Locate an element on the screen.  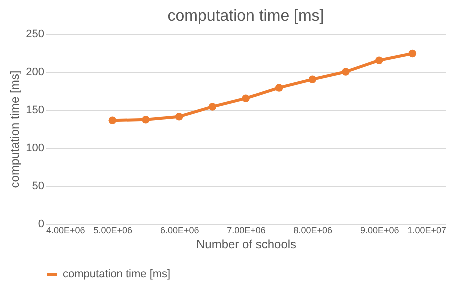
chart-title: computation time [ms] is located at coordinates (246, 16).